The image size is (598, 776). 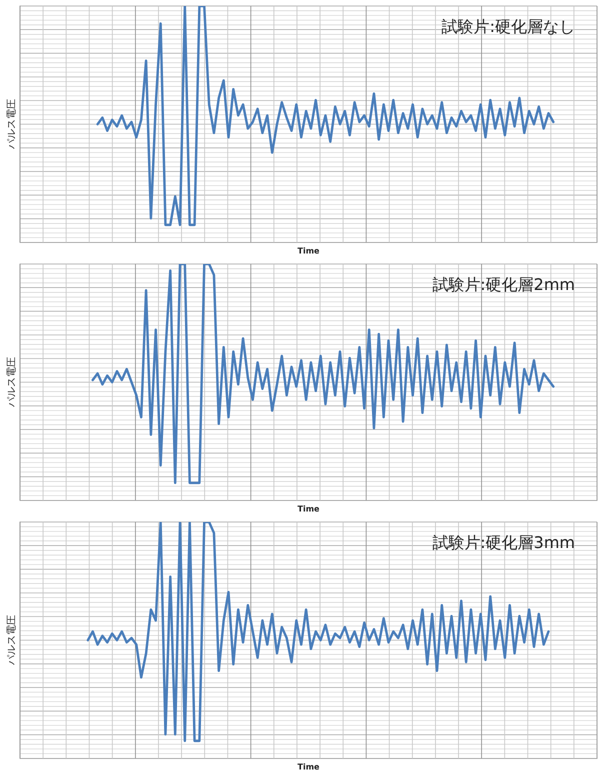 I want to click on text: 試験片:硬化層3mm, so click(x=503, y=542).